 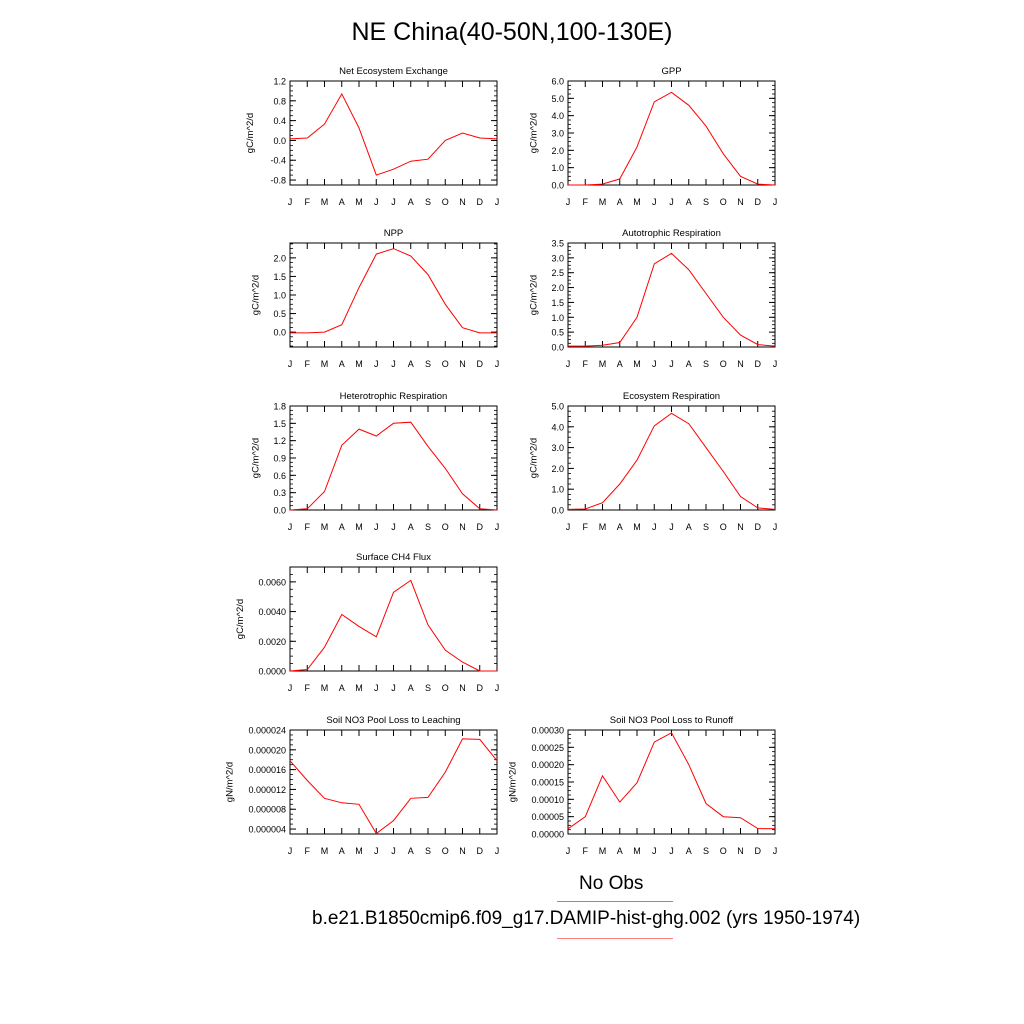 What do you see at coordinates (611, 883) in the screenshot?
I see `legend-obs-label: No Obs` at bounding box center [611, 883].